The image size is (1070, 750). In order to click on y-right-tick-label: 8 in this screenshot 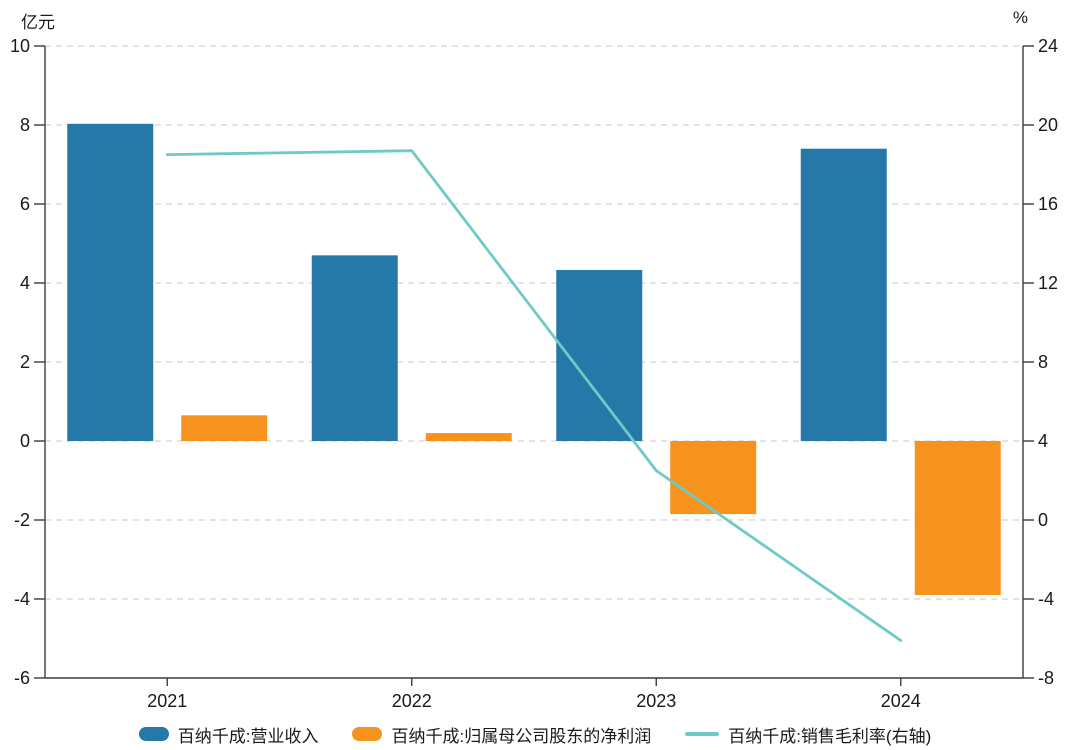, I will do `click(1043, 362)`.